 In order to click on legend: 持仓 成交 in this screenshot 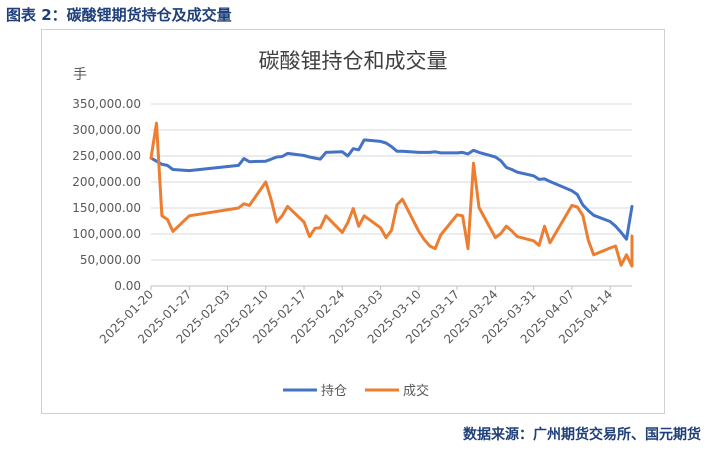, I will do `click(356, 391)`.